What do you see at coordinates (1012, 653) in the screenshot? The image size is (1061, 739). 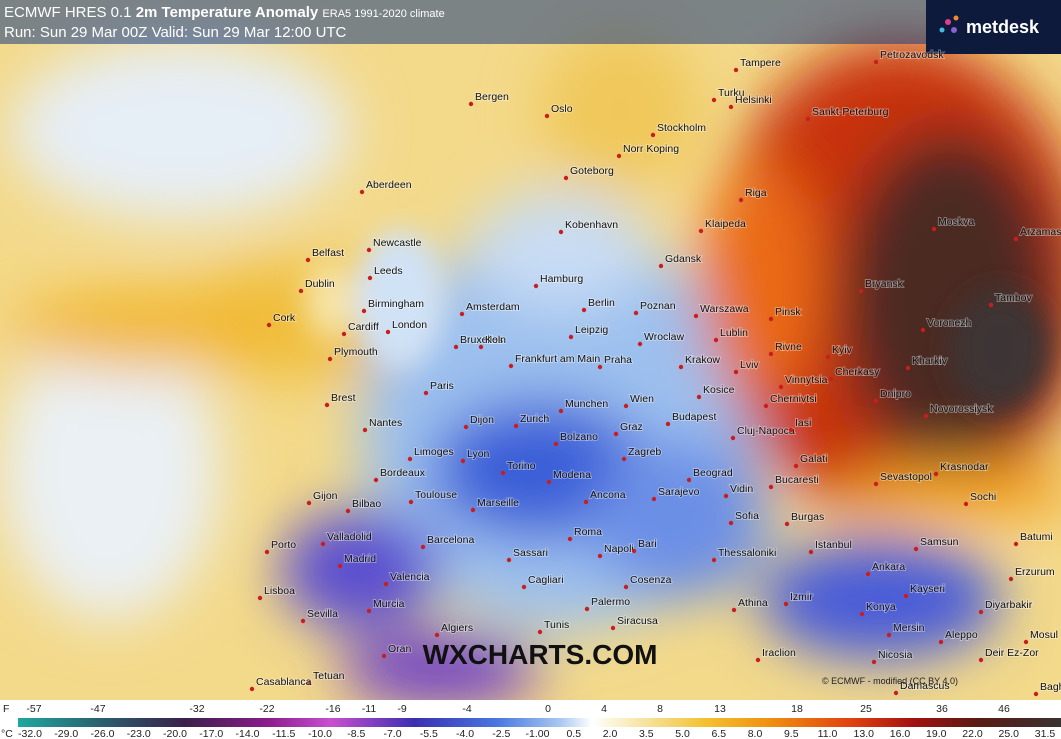 I see `city-label: Deir Ez-Zor` at bounding box center [1012, 653].